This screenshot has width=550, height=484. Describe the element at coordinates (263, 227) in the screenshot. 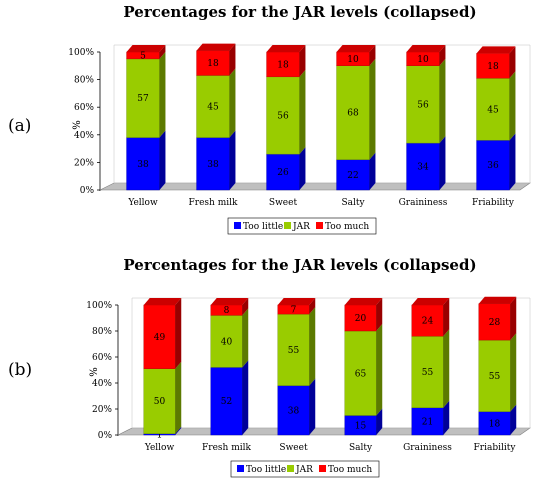

I see `legend-entry: Too little` at that location.